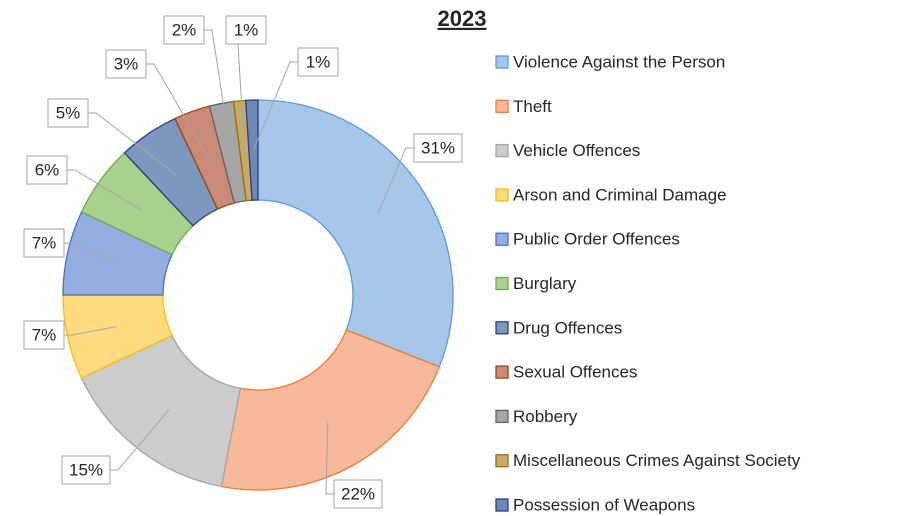 This screenshot has width=915, height=516. What do you see at coordinates (657, 460) in the screenshot?
I see `legend-label: Miscellaneous Crimes Against Society` at bounding box center [657, 460].